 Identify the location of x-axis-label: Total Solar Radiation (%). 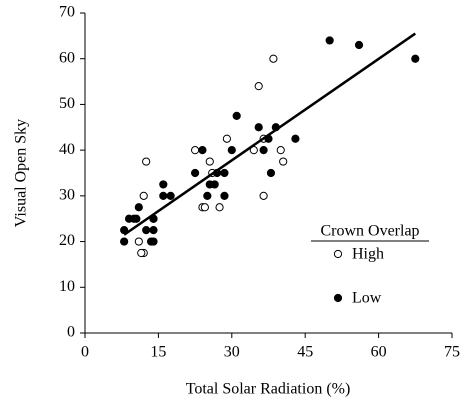
(268, 389).